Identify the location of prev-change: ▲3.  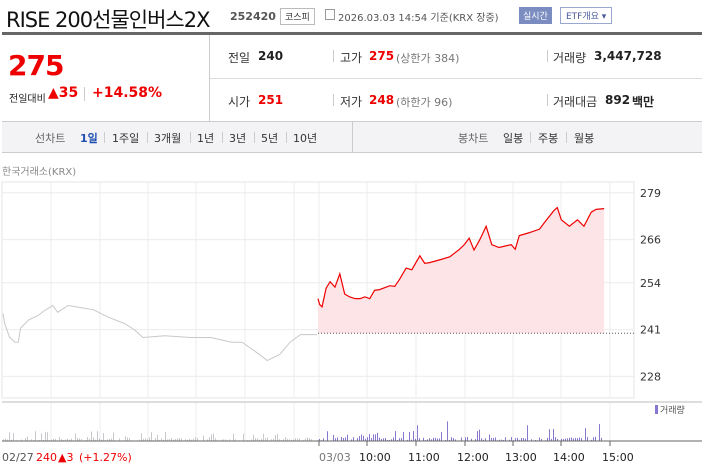
(65, 457).